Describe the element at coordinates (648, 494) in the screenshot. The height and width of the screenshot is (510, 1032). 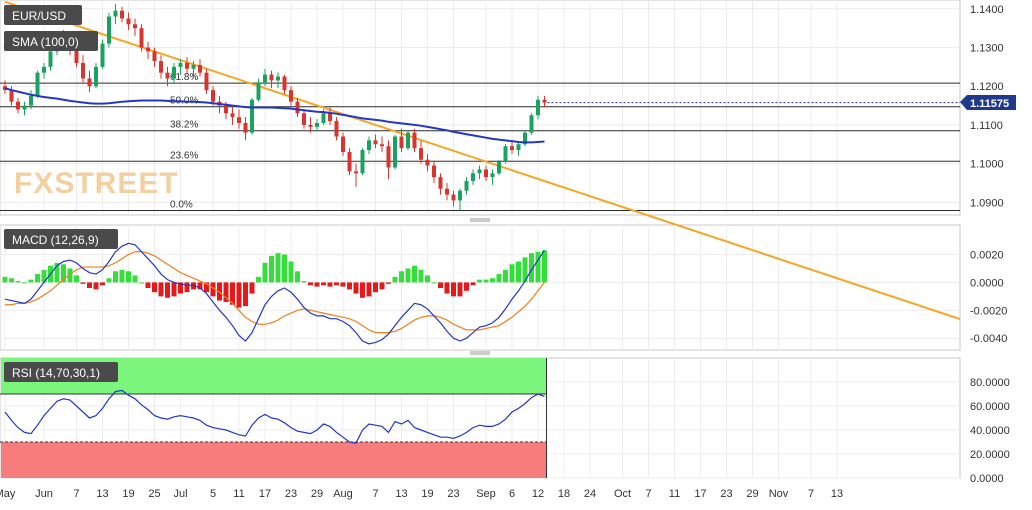
I see `x-tick-label: 7` at that location.